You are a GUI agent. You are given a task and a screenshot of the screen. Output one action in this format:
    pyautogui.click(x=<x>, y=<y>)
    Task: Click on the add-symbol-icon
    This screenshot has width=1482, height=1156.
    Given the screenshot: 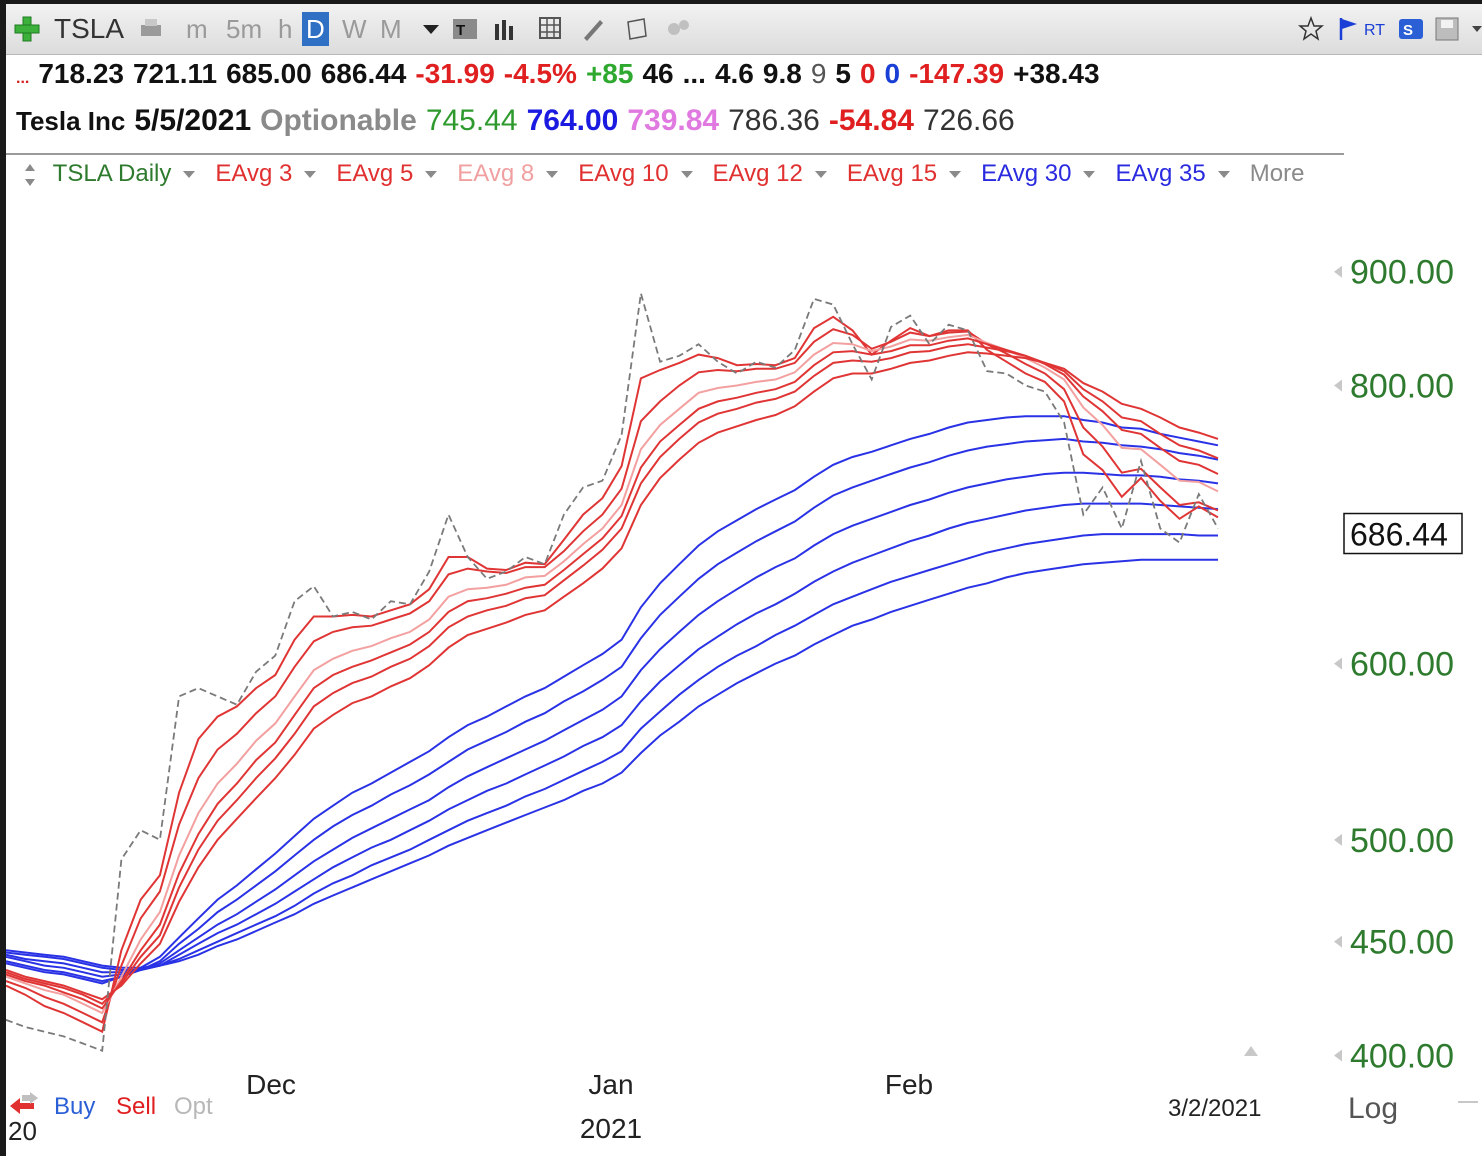 What is the action you would take?
    pyautogui.click(x=27, y=29)
    